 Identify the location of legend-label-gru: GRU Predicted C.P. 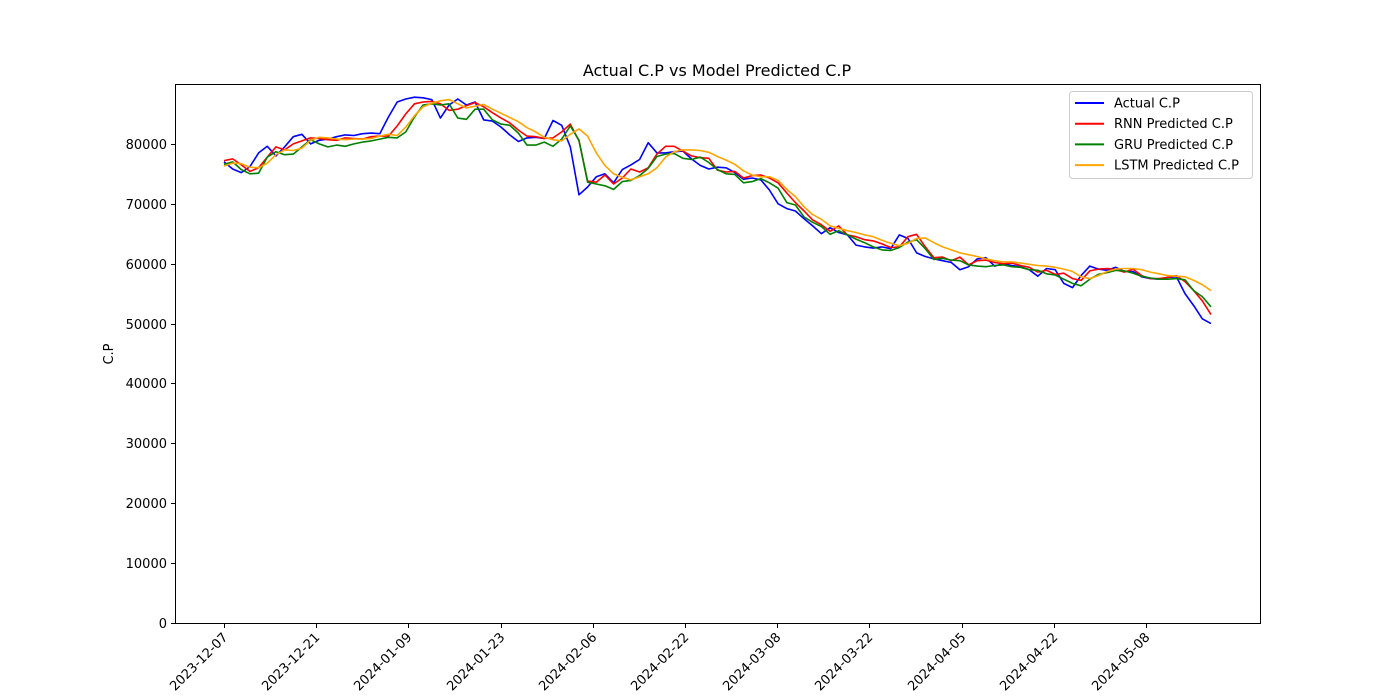
(1173, 145).